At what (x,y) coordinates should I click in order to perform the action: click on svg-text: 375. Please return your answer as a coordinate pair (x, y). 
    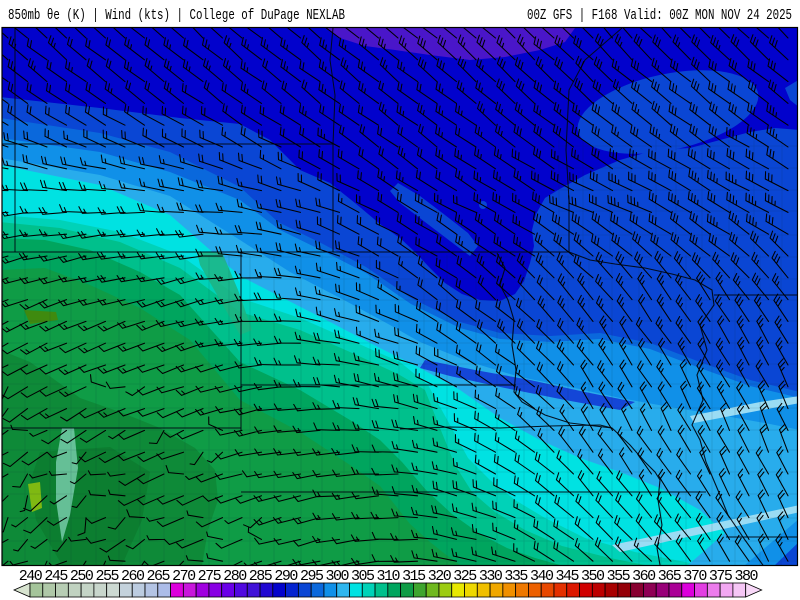
    Looking at the image, I should click on (721, 576).